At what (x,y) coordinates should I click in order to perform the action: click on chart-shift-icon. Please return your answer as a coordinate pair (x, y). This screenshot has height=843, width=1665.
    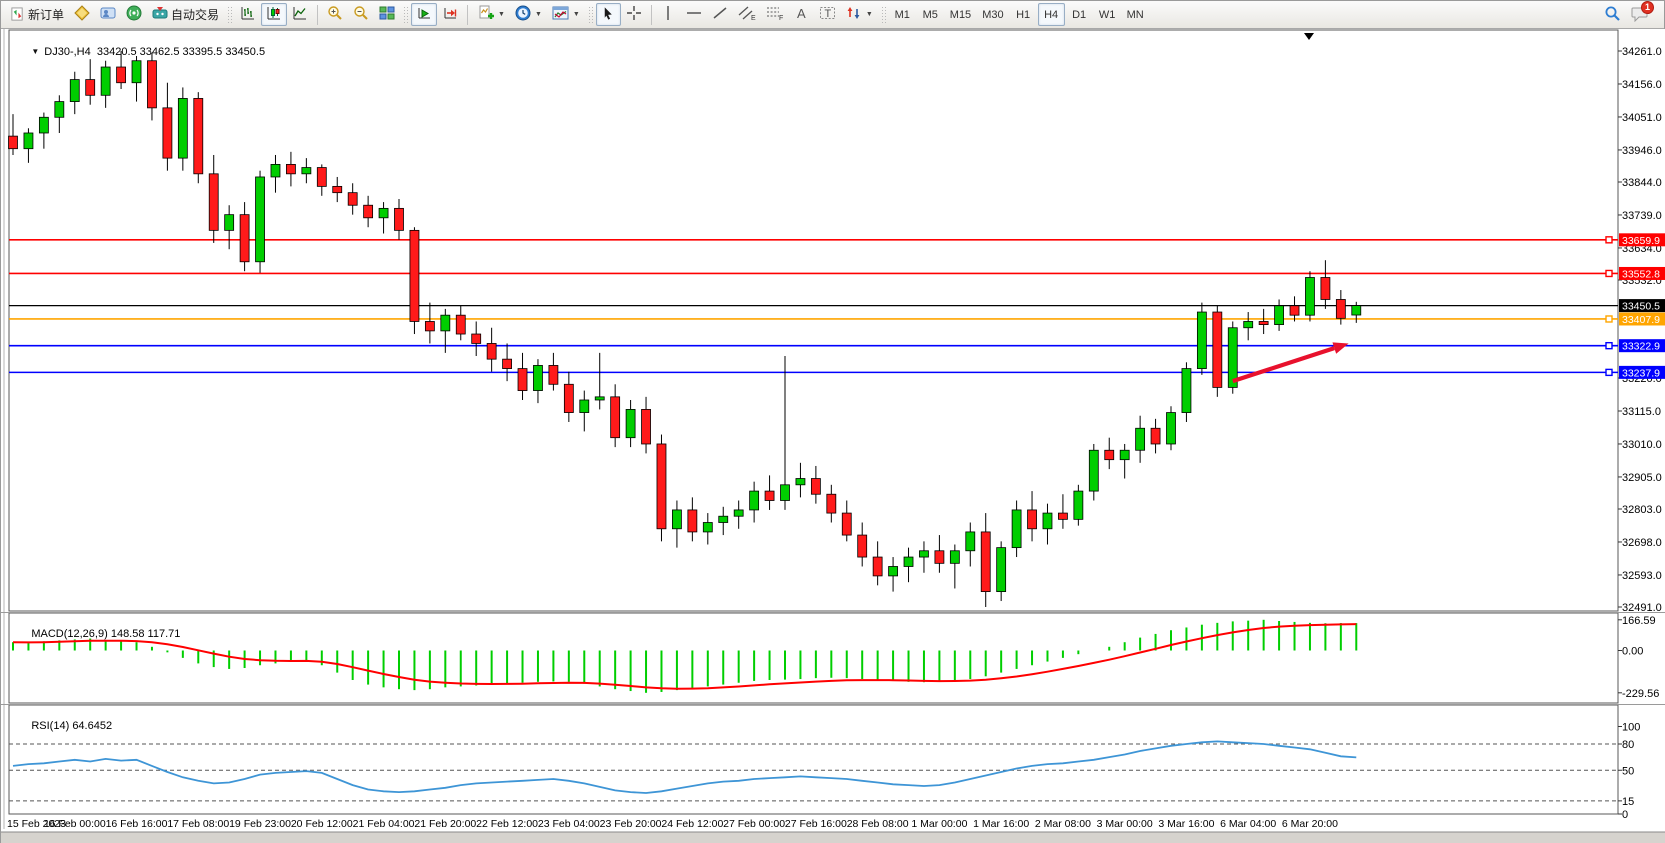
    Looking at the image, I should click on (450, 14).